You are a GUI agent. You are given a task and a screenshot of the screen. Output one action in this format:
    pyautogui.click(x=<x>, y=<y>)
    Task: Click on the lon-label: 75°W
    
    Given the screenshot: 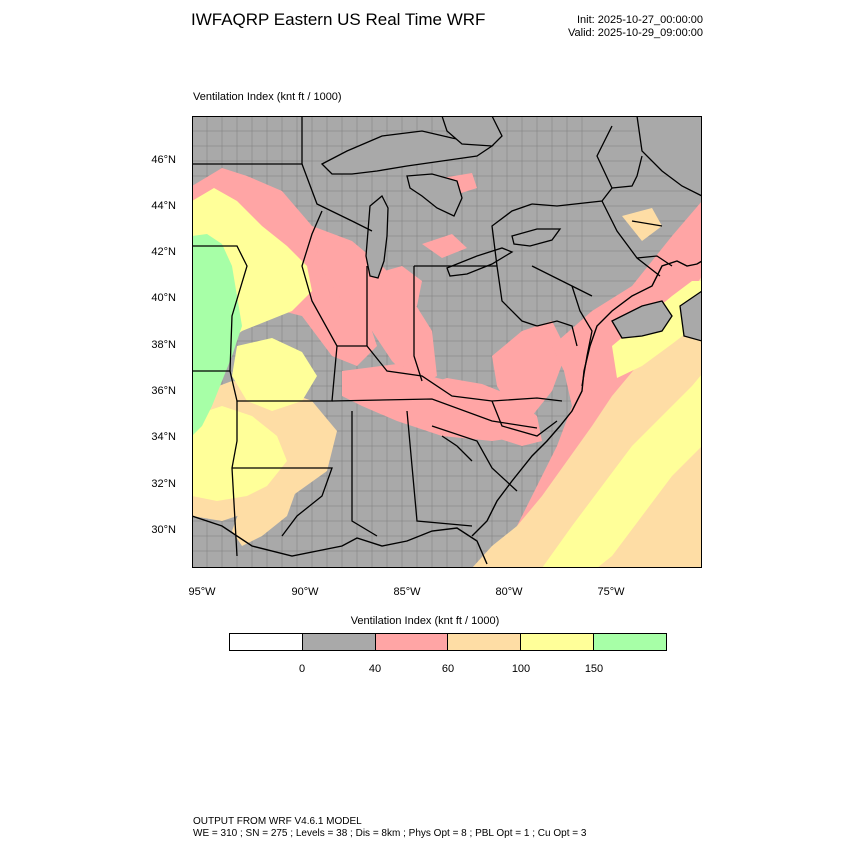 What is the action you would take?
    pyautogui.click(x=611, y=592)
    